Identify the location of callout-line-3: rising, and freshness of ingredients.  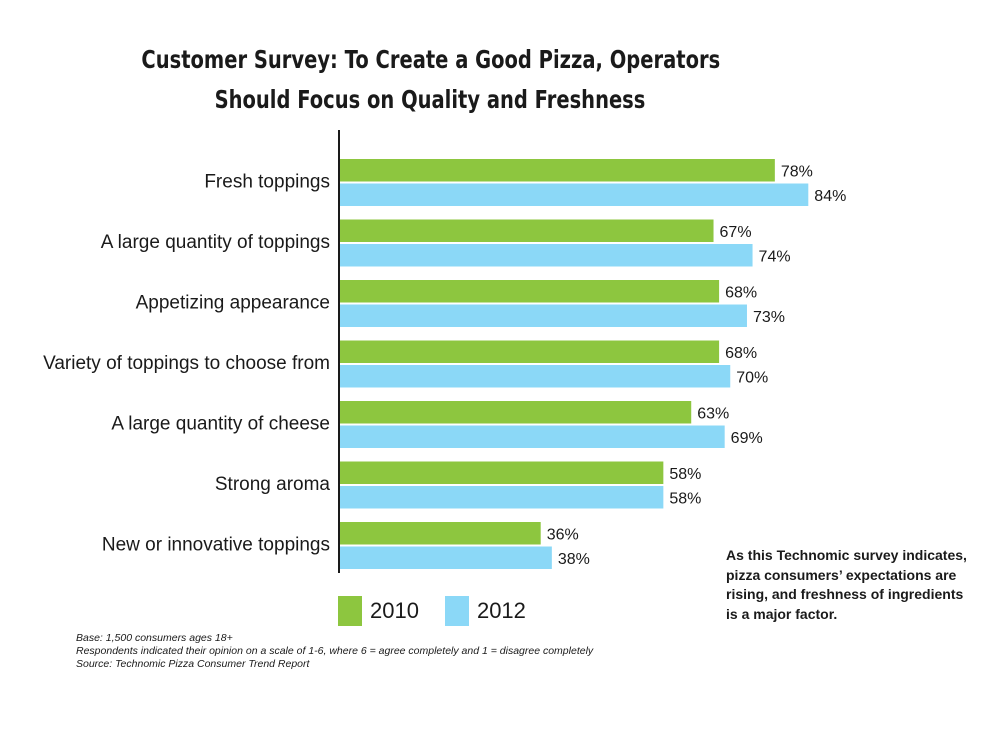
(845, 594).